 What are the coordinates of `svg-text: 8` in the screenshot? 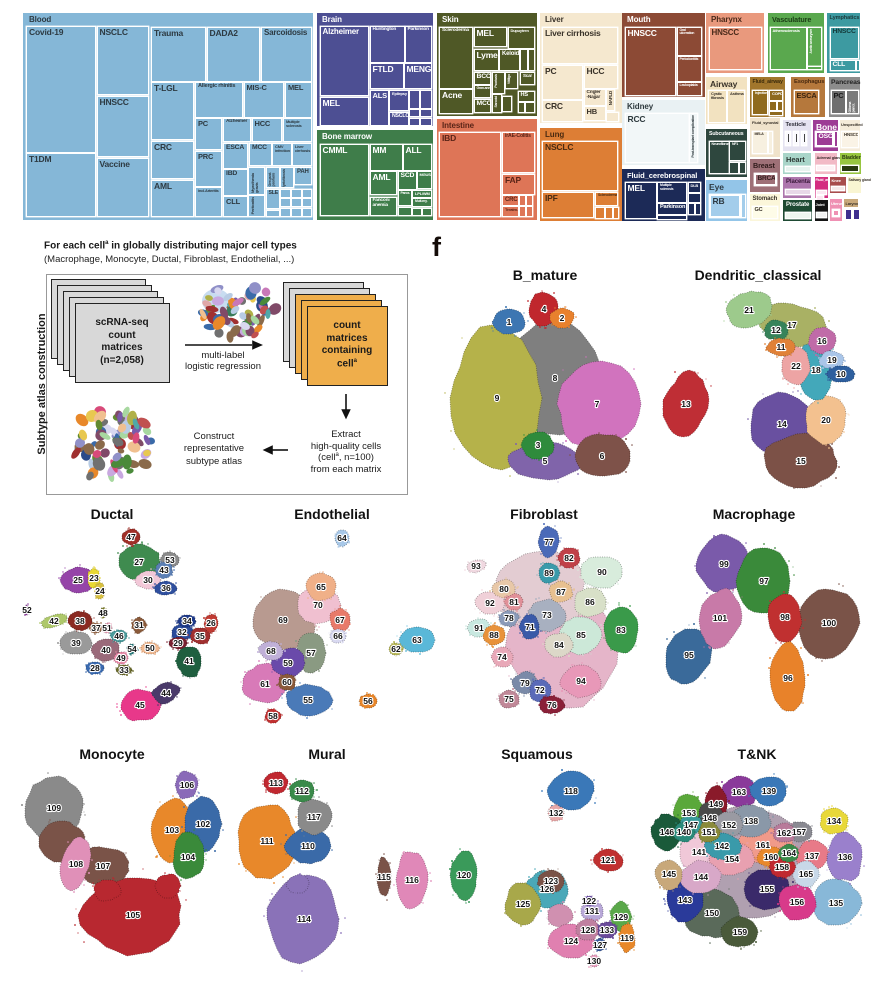 It's located at (555, 378).